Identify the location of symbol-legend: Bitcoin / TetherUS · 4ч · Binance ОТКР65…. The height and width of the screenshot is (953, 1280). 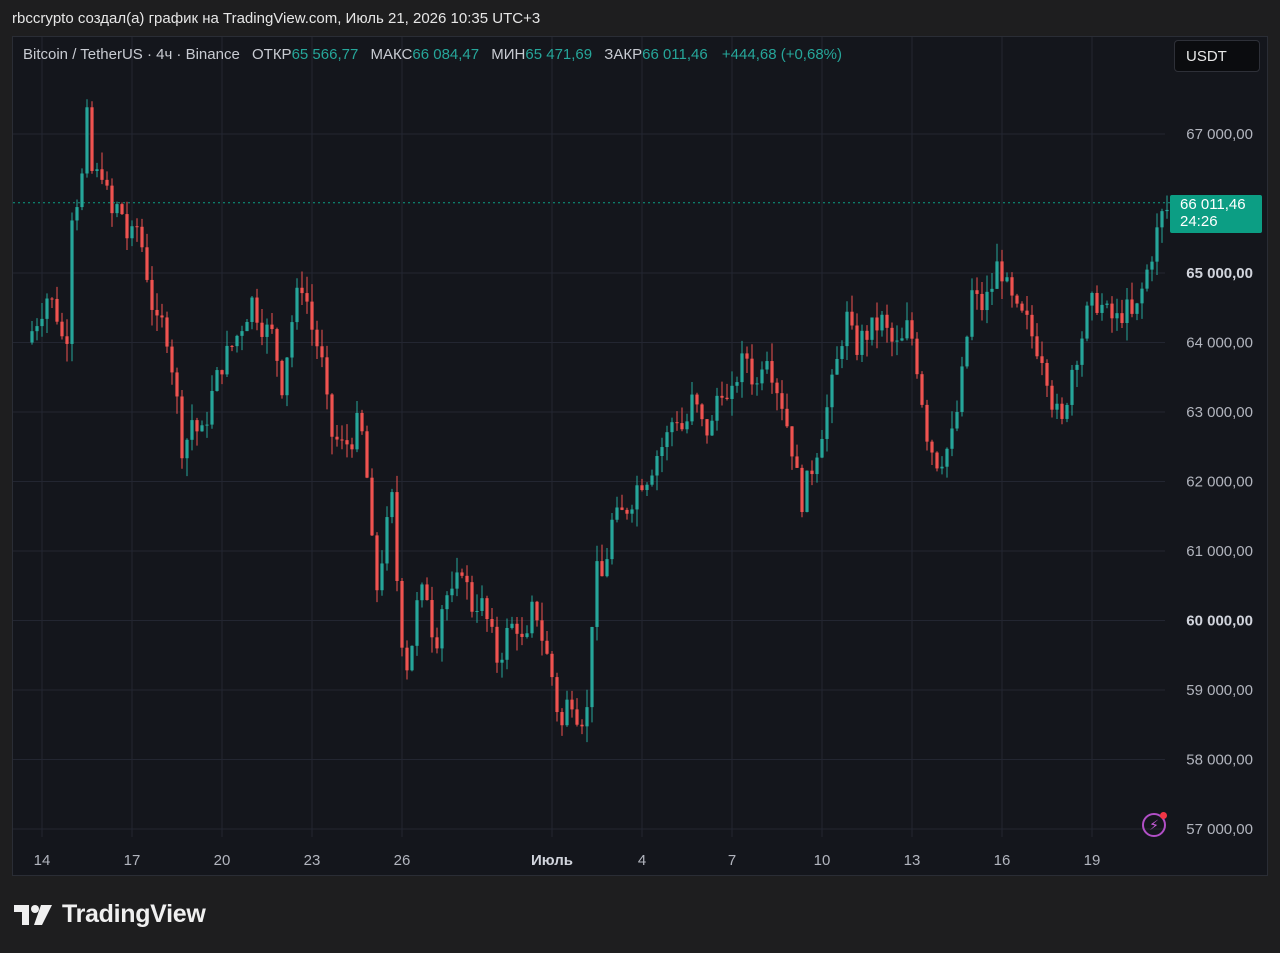
(432, 54).